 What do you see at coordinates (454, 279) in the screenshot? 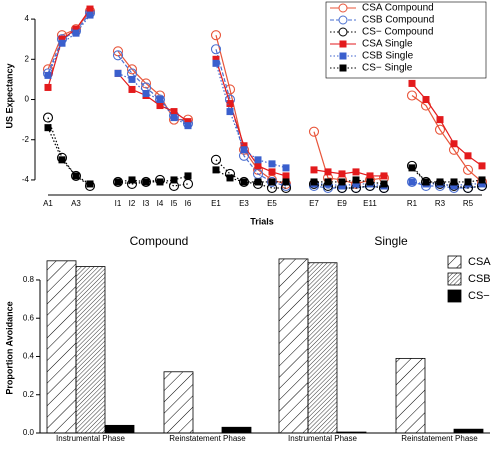
I see `legend-swatch` at bounding box center [454, 279].